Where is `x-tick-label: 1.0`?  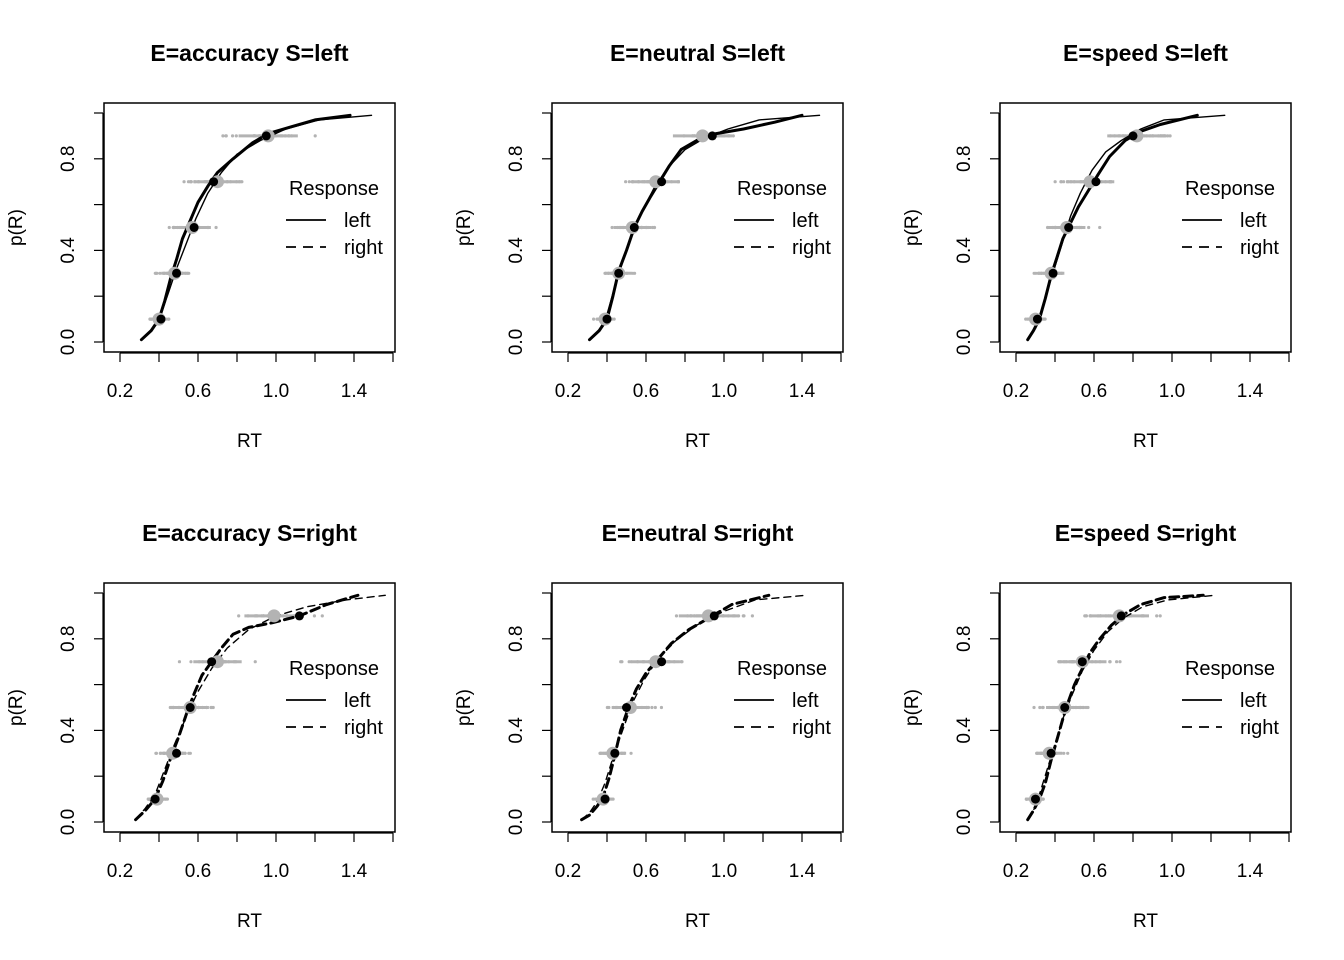
x-tick-label: 1.0 is located at coordinates (724, 871).